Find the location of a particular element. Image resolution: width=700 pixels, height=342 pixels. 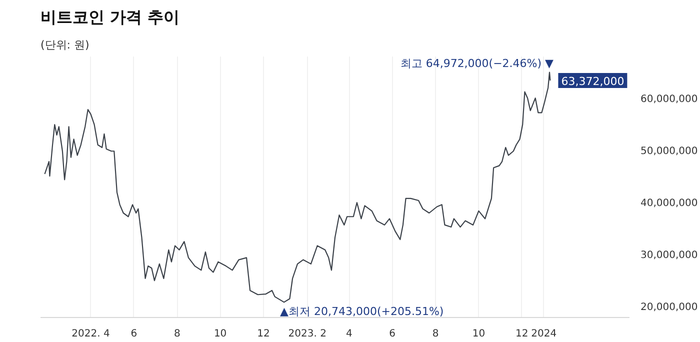

x-tick-label: 4 is located at coordinates (349, 334).